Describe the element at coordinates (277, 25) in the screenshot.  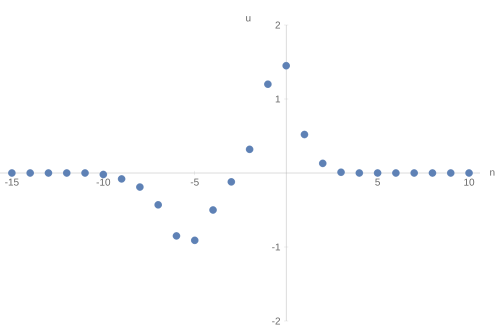
I see `y-tick-label: 2` at that location.